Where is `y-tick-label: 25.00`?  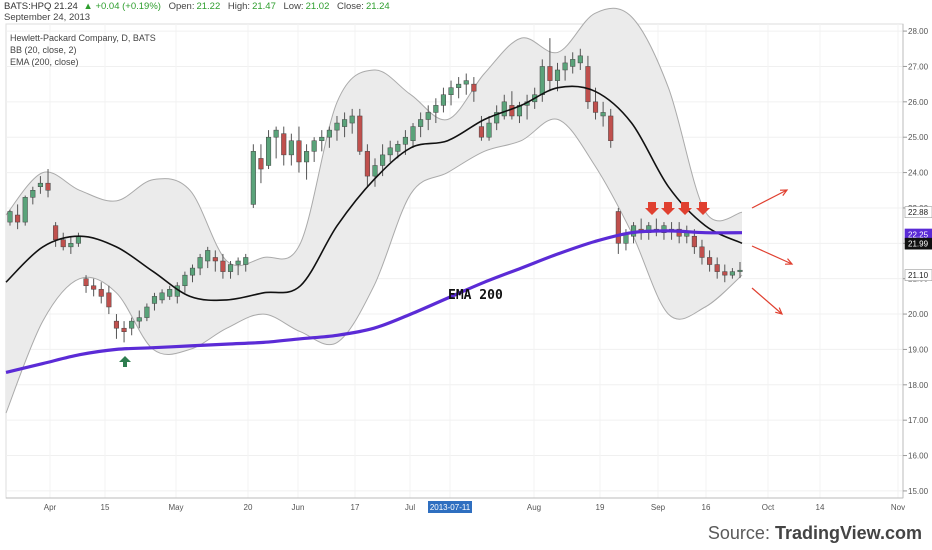
y-tick-label: 25.00 is located at coordinates (918, 137).